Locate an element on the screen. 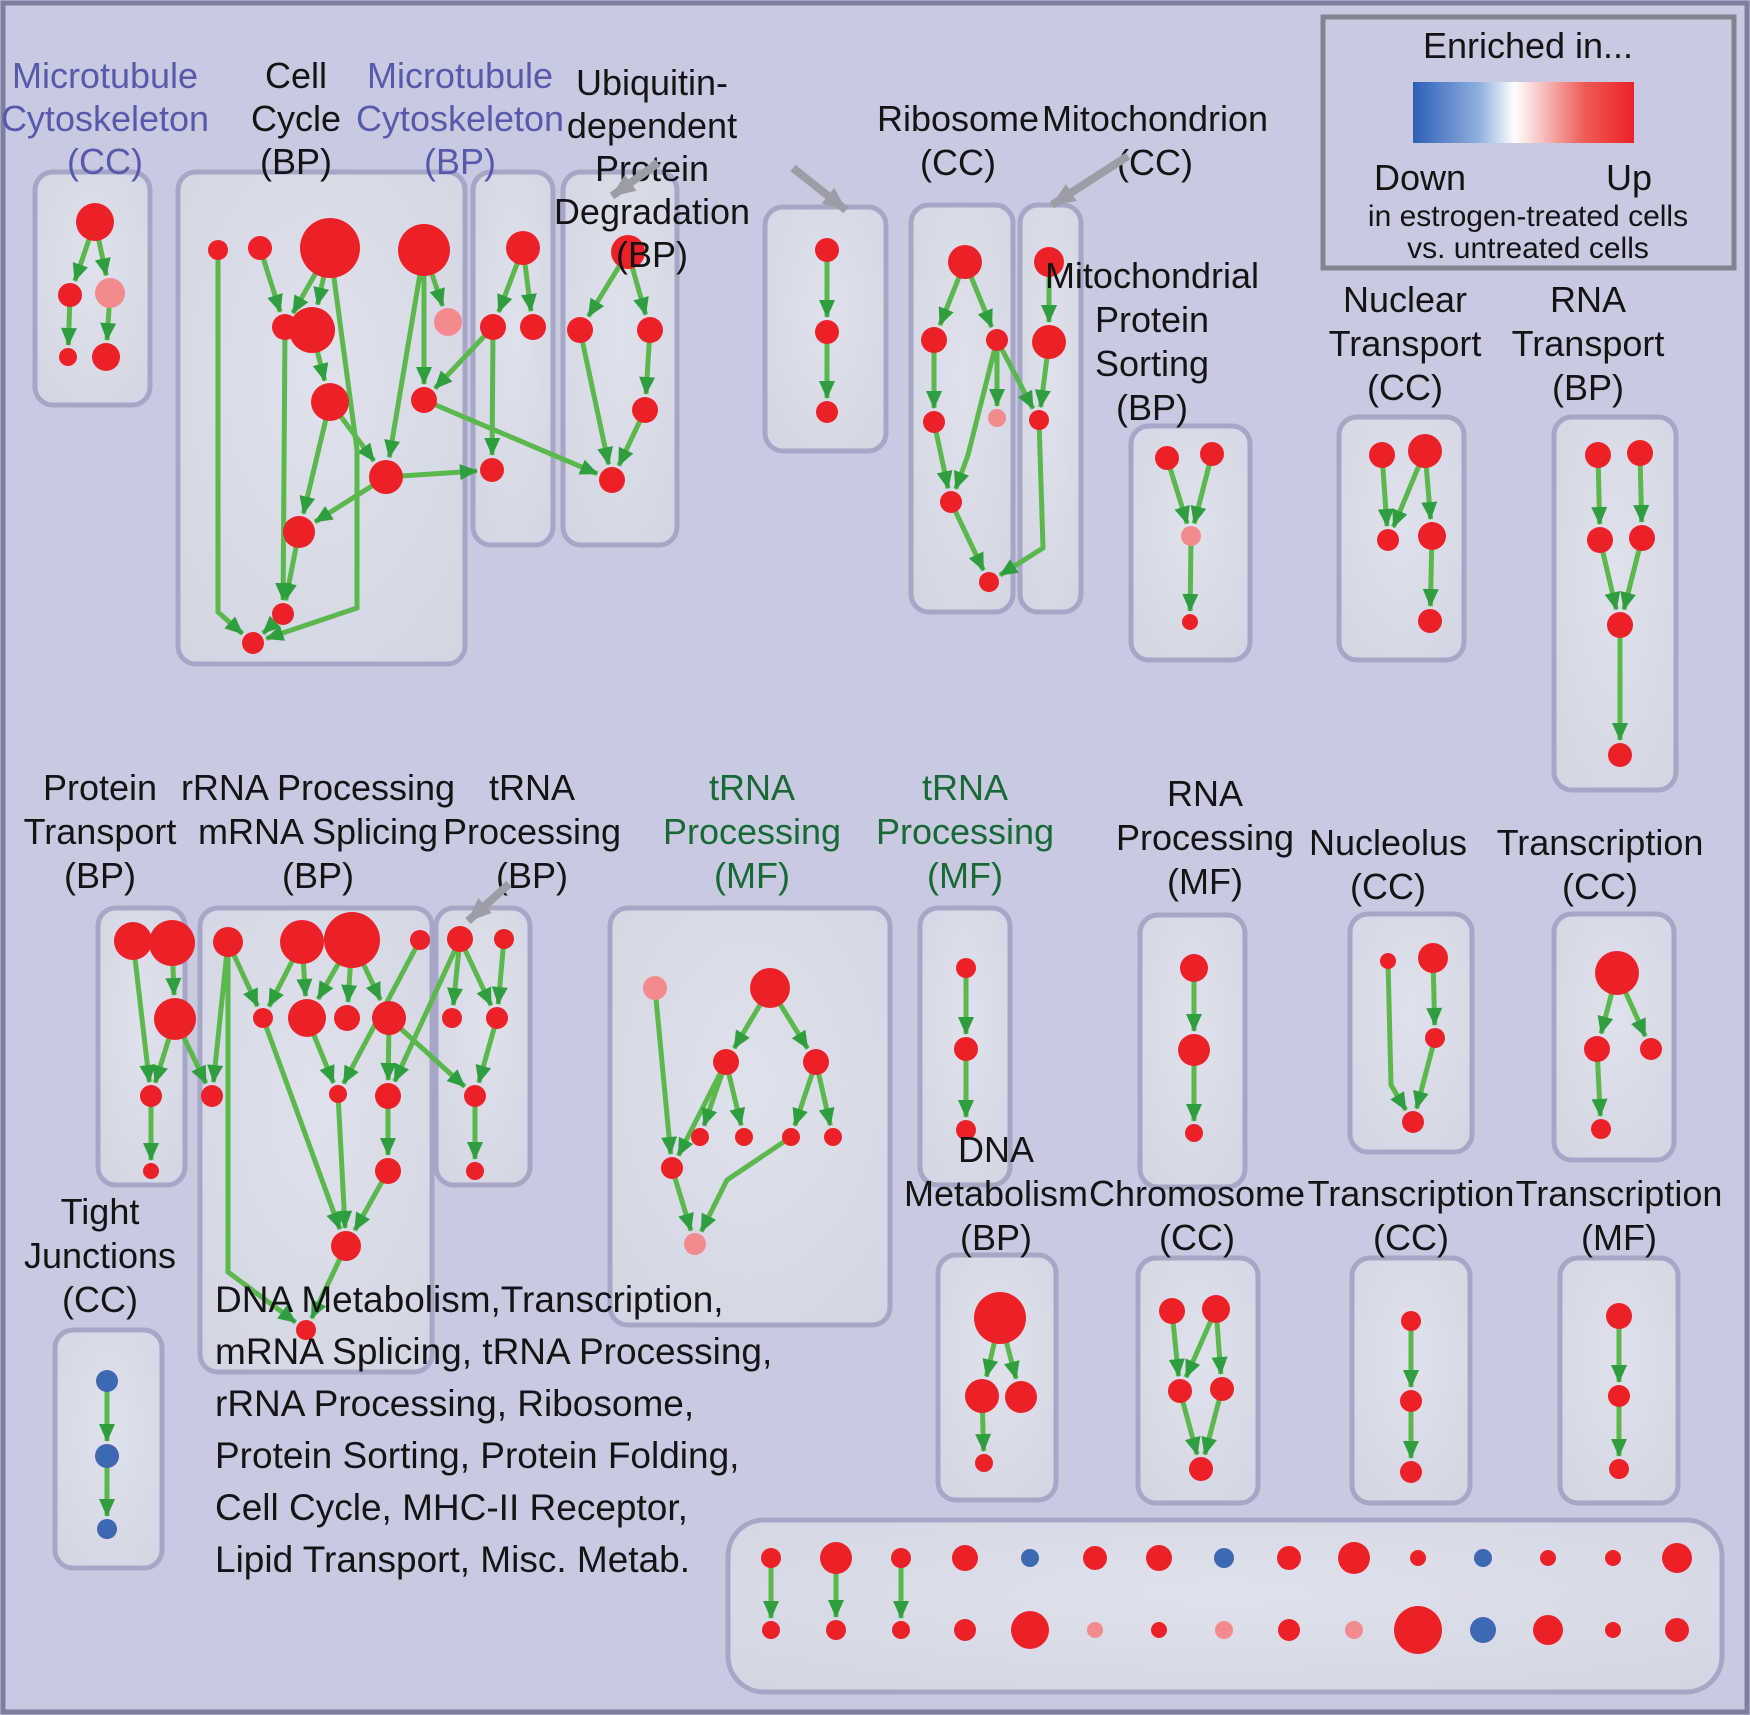 The image size is (1750, 1715). node-C2 is located at coordinates (493, 327).